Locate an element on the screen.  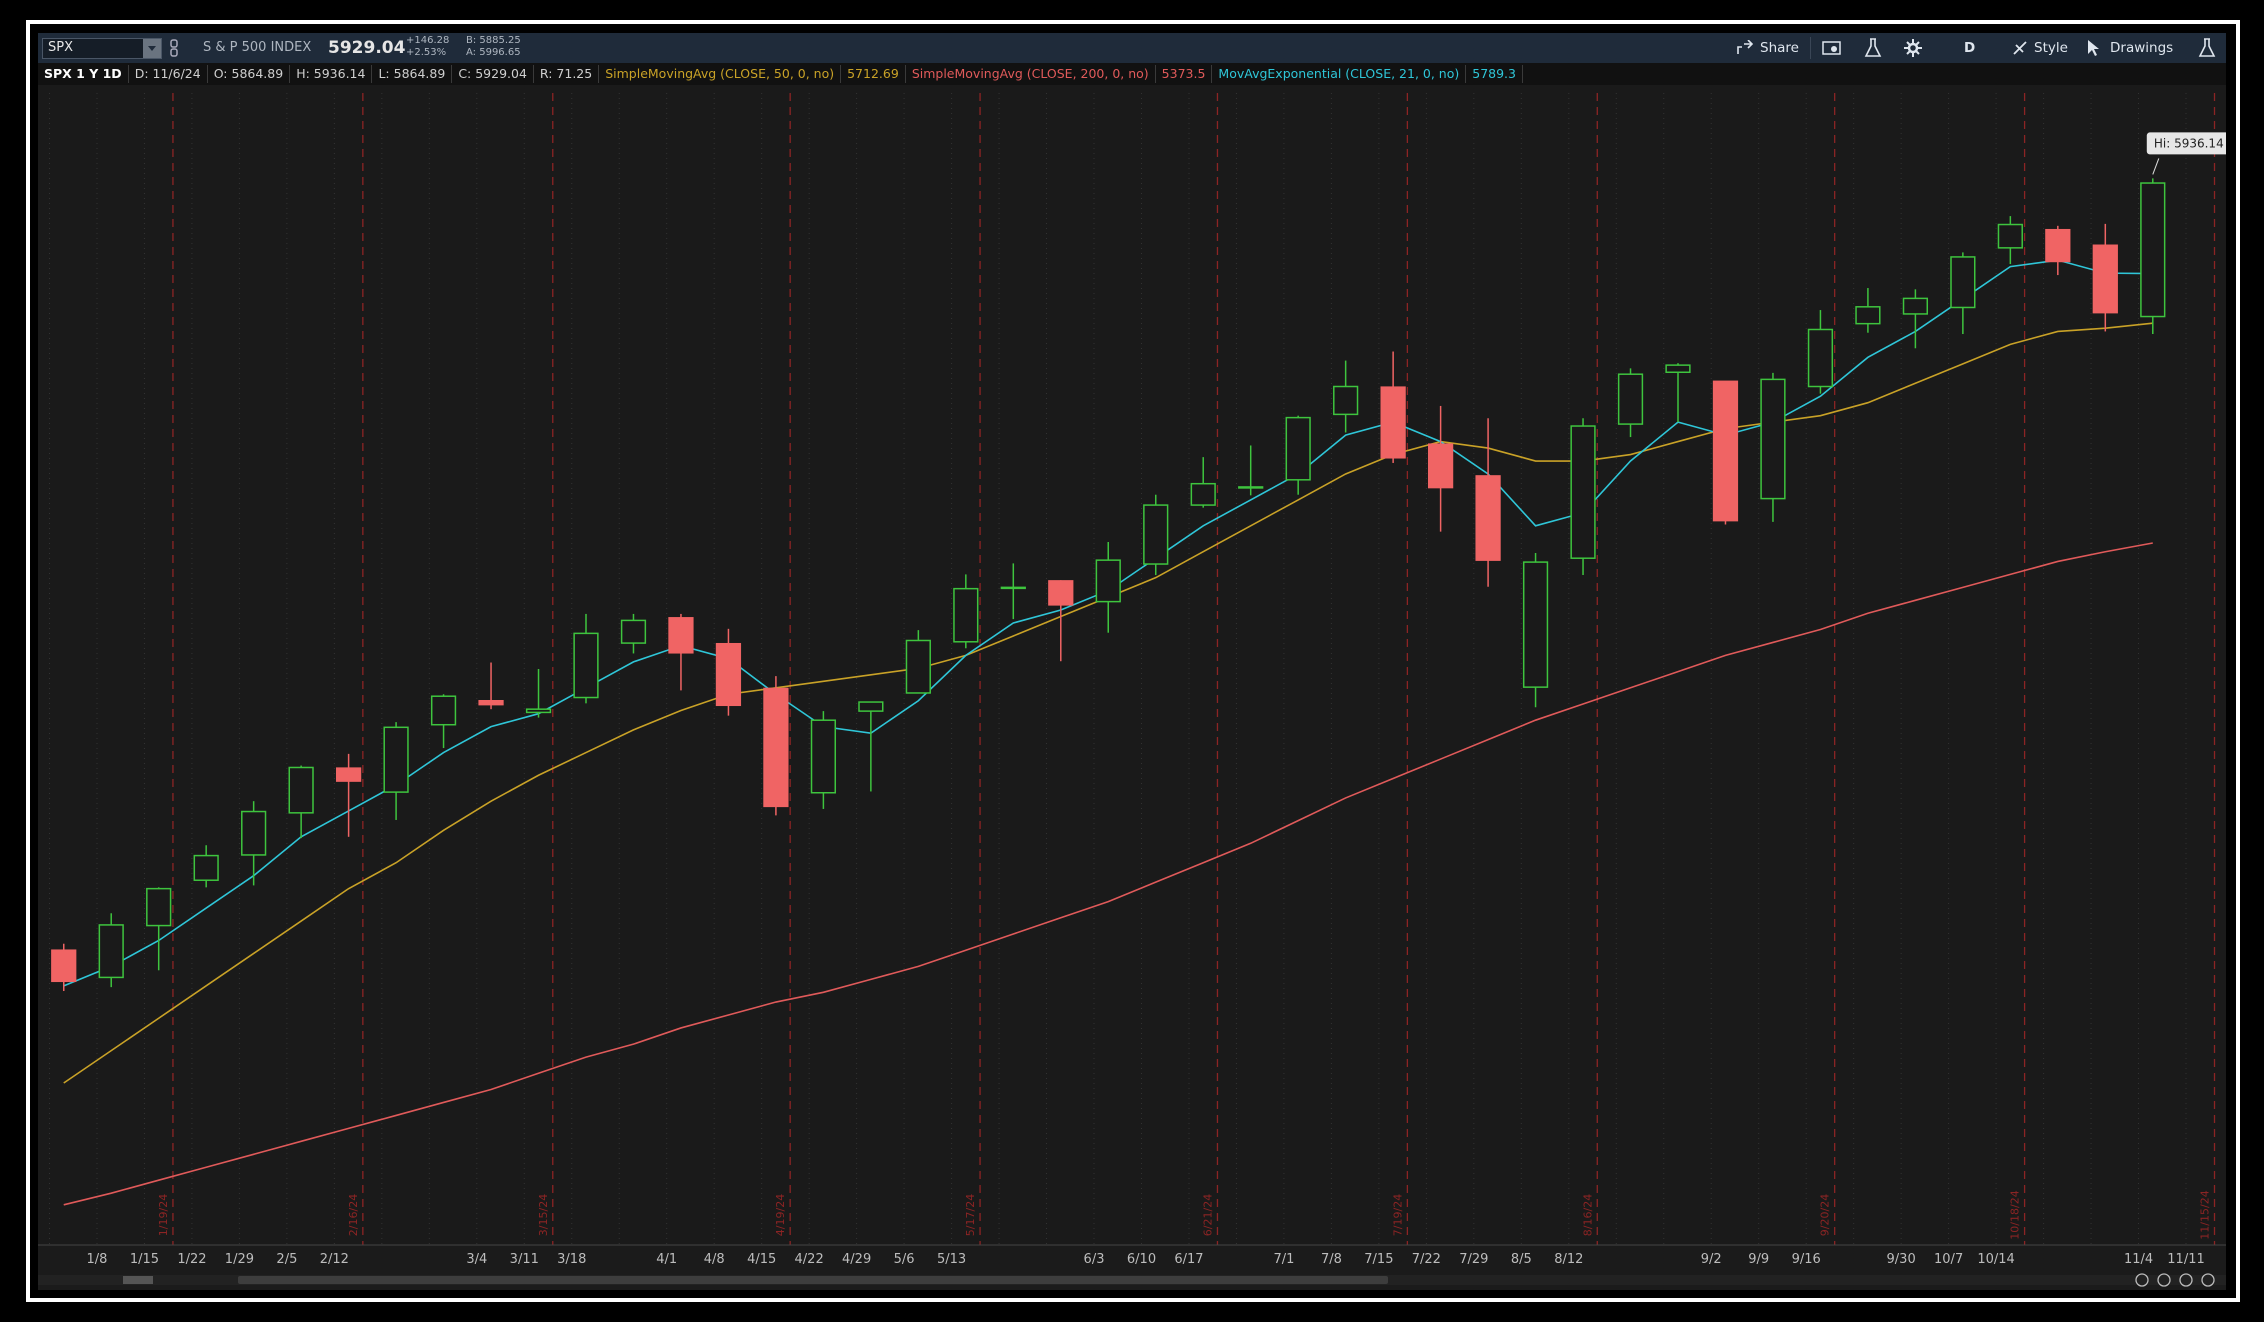
expiration-label: 1/19/24 is located at coordinates (163, 1215).